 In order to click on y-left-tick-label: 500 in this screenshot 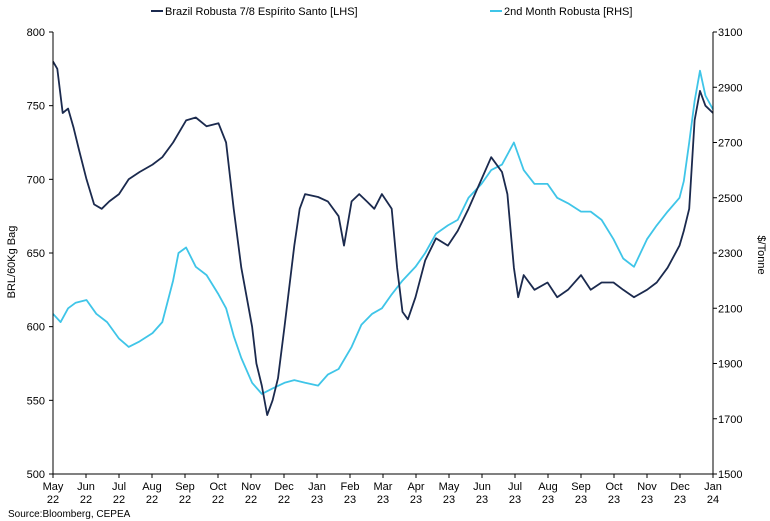, I will do `click(36, 475)`.